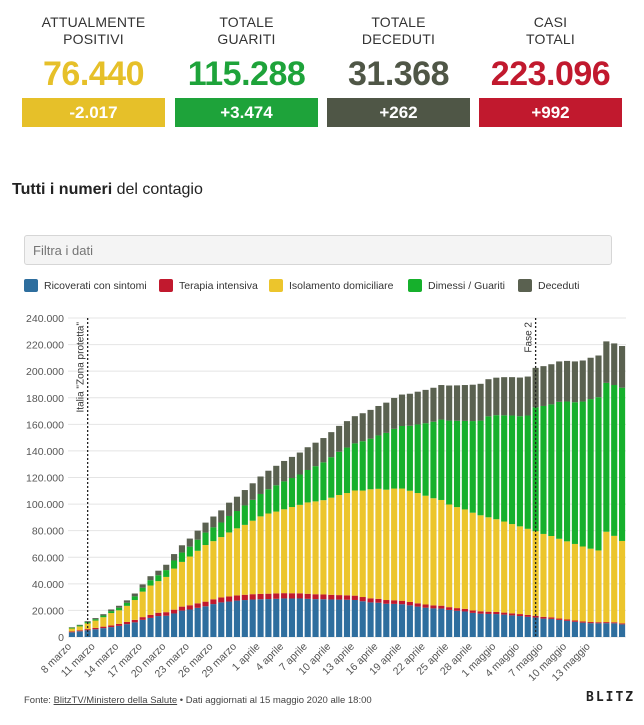 Image resolution: width=644 pixels, height=725 pixels. I want to click on footer-source-link: BlitzTV/Ministero della Salute, so click(115, 700).